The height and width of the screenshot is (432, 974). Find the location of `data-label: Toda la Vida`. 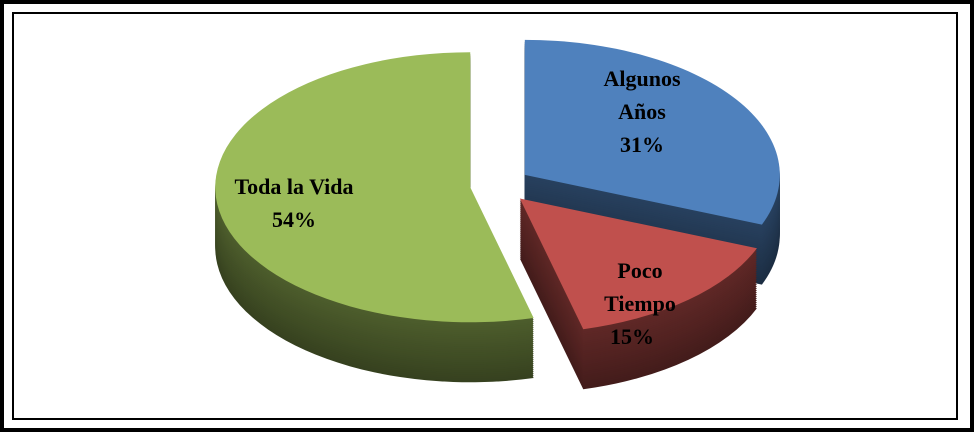

data-label: Toda la Vida is located at coordinates (294, 186).